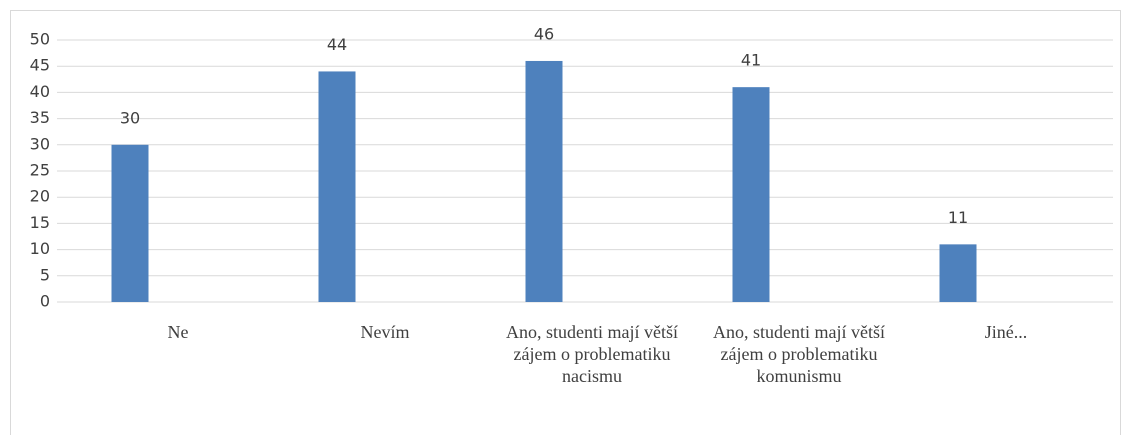 Image resolution: width=1131 pixels, height=435 pixels. I want to click on y-tick-label: 15, so click(40, 222).